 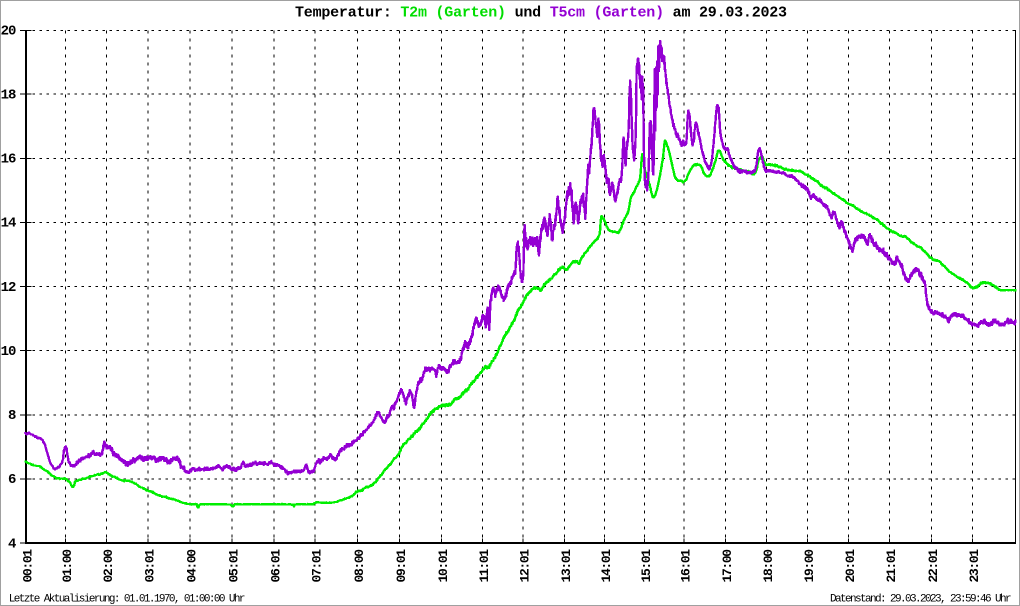 I want to click on svg-text: 12, so click(x=8, y=288).